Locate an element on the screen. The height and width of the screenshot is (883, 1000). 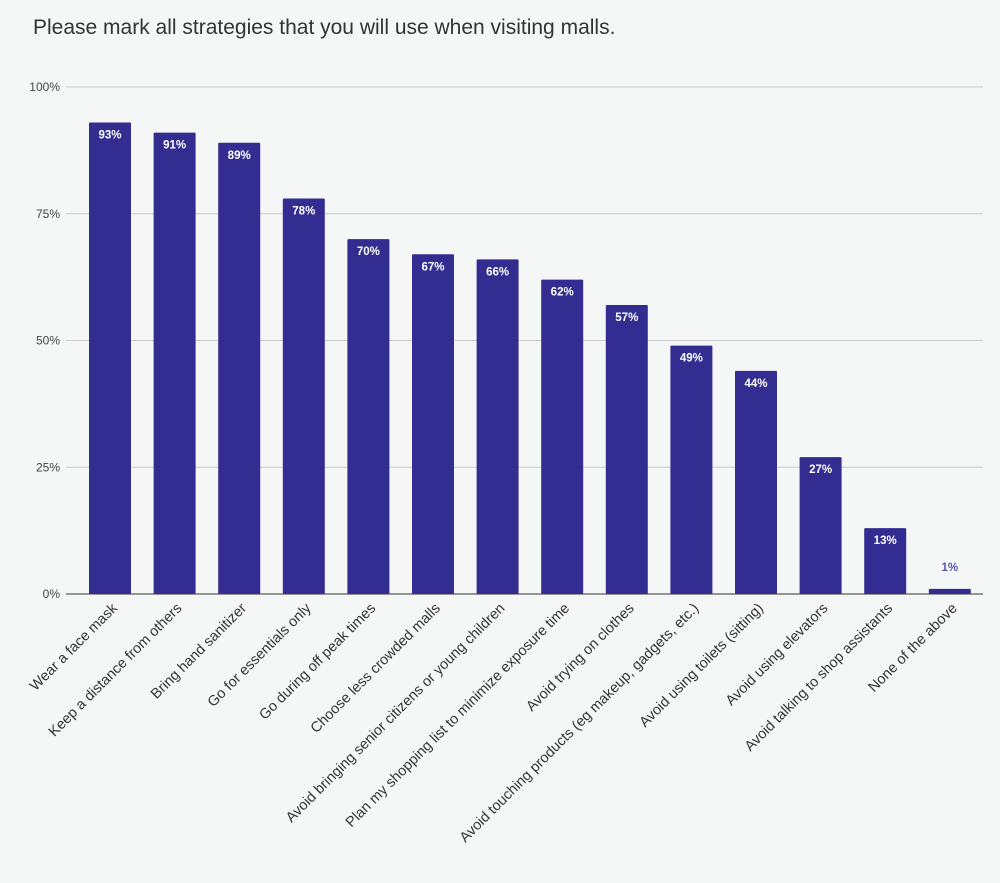
data-label: 1% is located at coordinates (949, 568).